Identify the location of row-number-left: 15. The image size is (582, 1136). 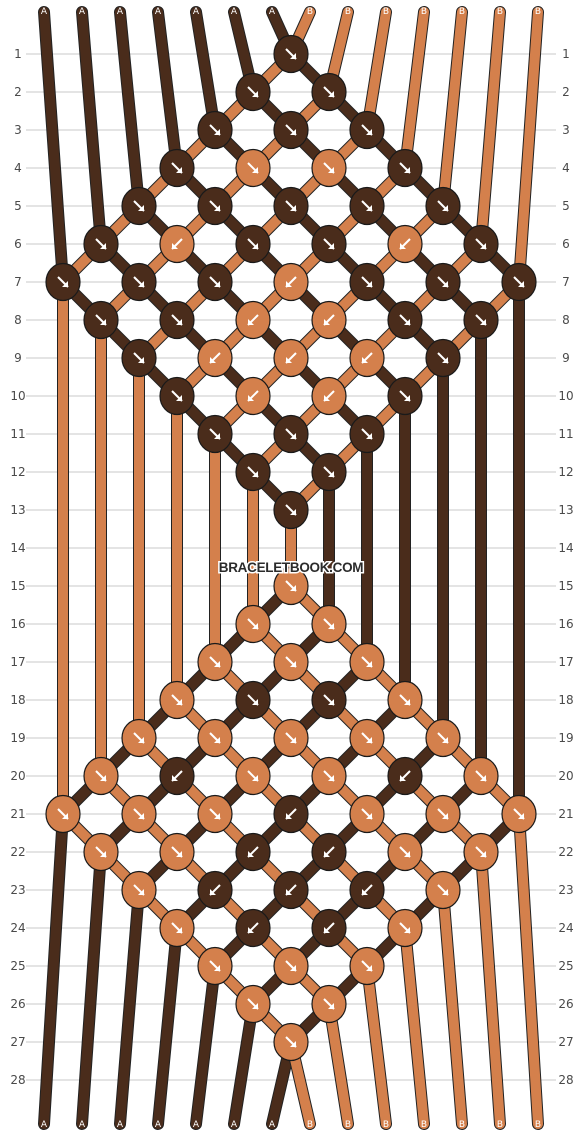
(17, 586).